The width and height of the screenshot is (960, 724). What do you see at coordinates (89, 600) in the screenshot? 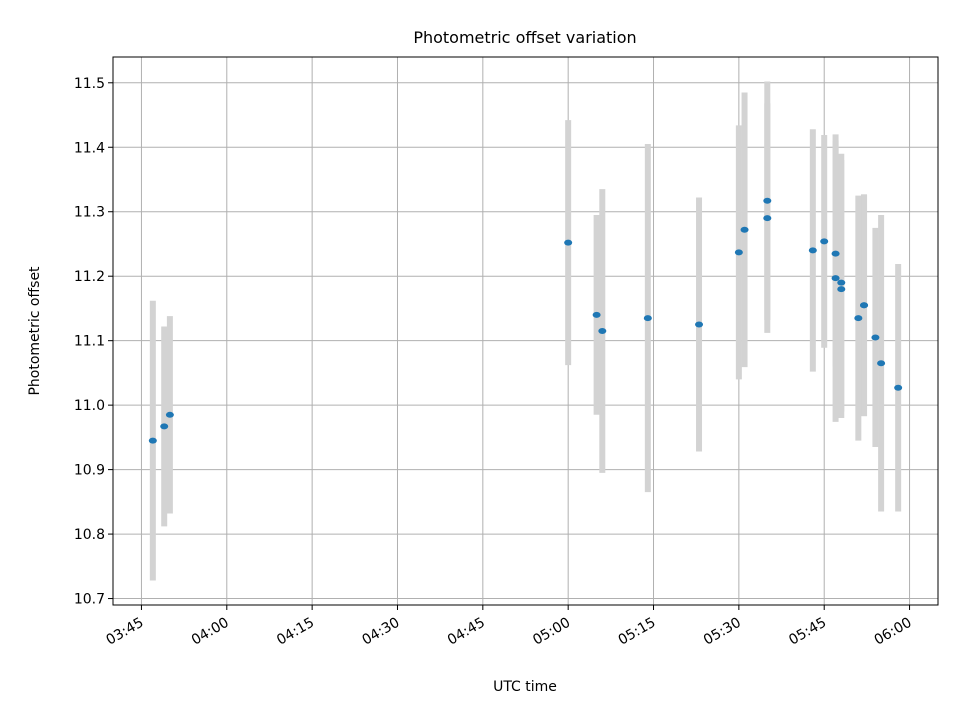
I see `y-tick-label: 10.7` at bounding box center [89, 600].